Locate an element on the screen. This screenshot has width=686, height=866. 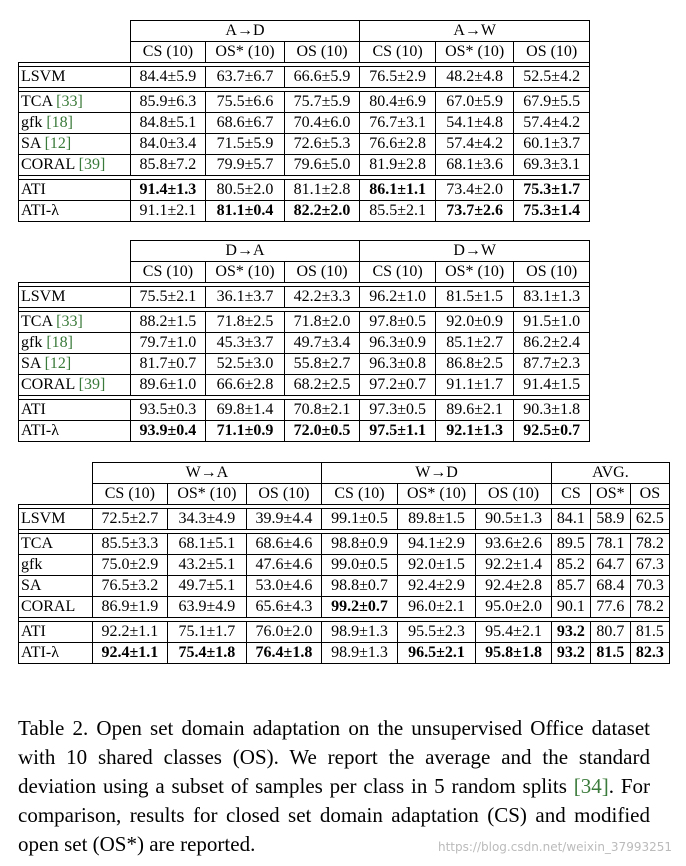
result-cell: 98.9±1.3 is located at coordinates (359, 632).